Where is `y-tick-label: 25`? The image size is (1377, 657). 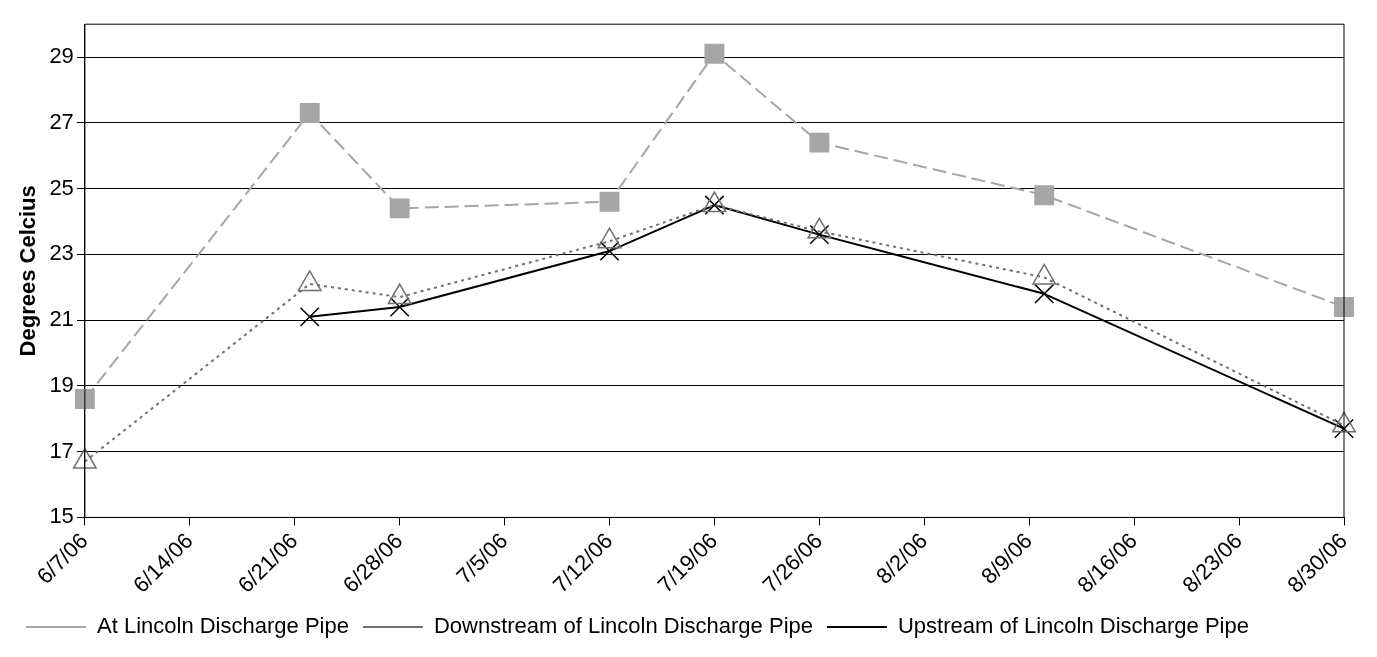 y-tick-label: 25 is located at coordinates (61, 187).